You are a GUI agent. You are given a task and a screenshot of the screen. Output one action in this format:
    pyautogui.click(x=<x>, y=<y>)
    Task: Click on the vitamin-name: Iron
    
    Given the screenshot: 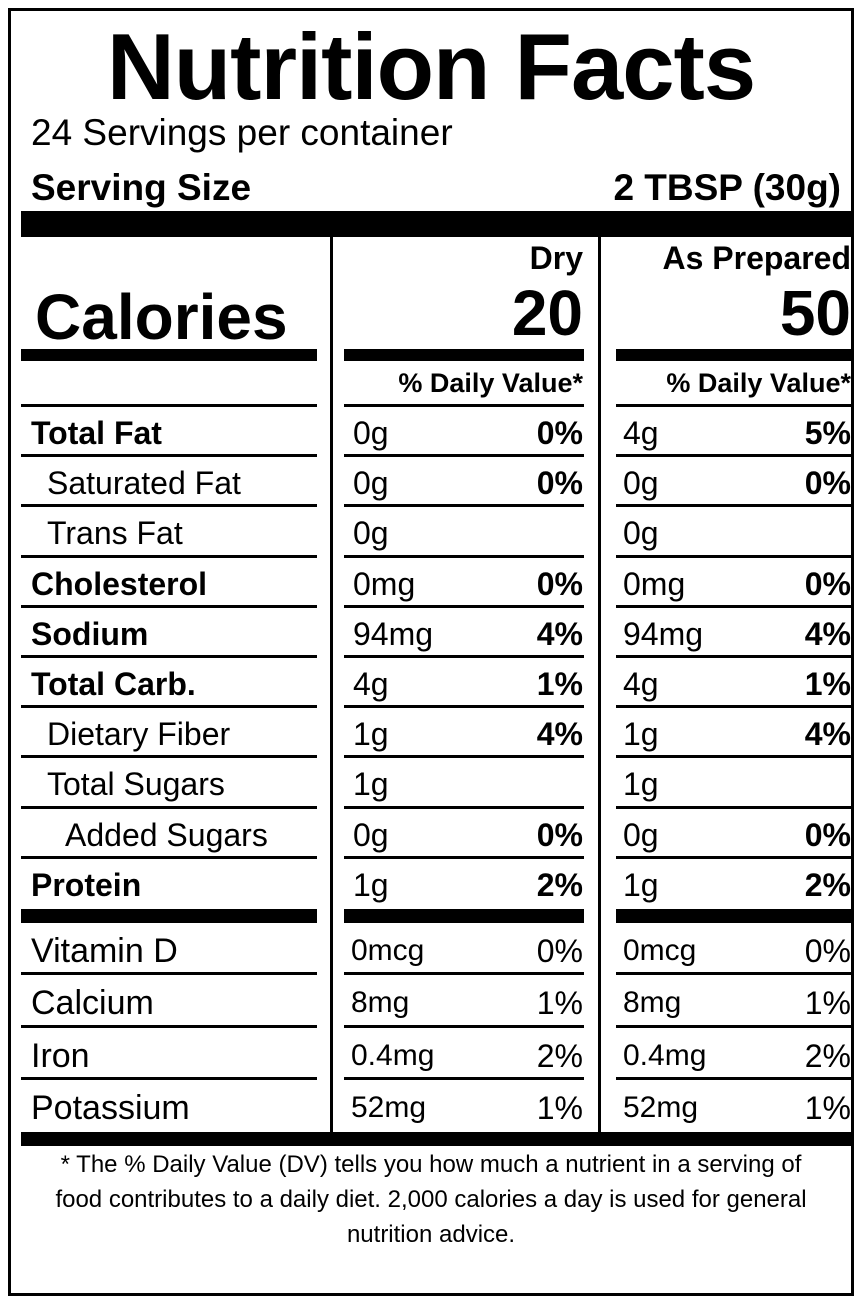 What is the action you would take?
    pyautogui.click(x=60, y=1055)
    